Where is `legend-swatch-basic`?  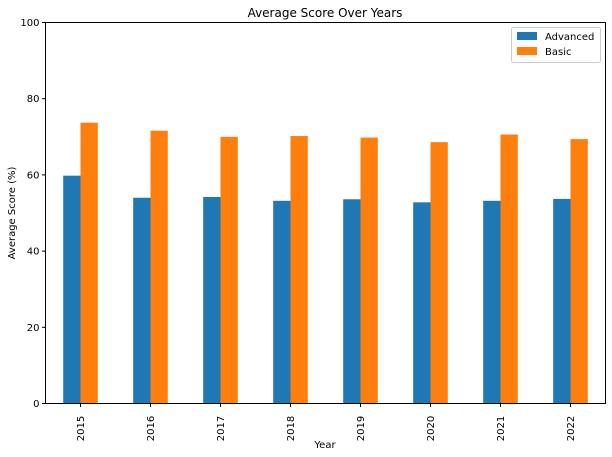
legend-swatch-basic is located at coordinates (527, 51).